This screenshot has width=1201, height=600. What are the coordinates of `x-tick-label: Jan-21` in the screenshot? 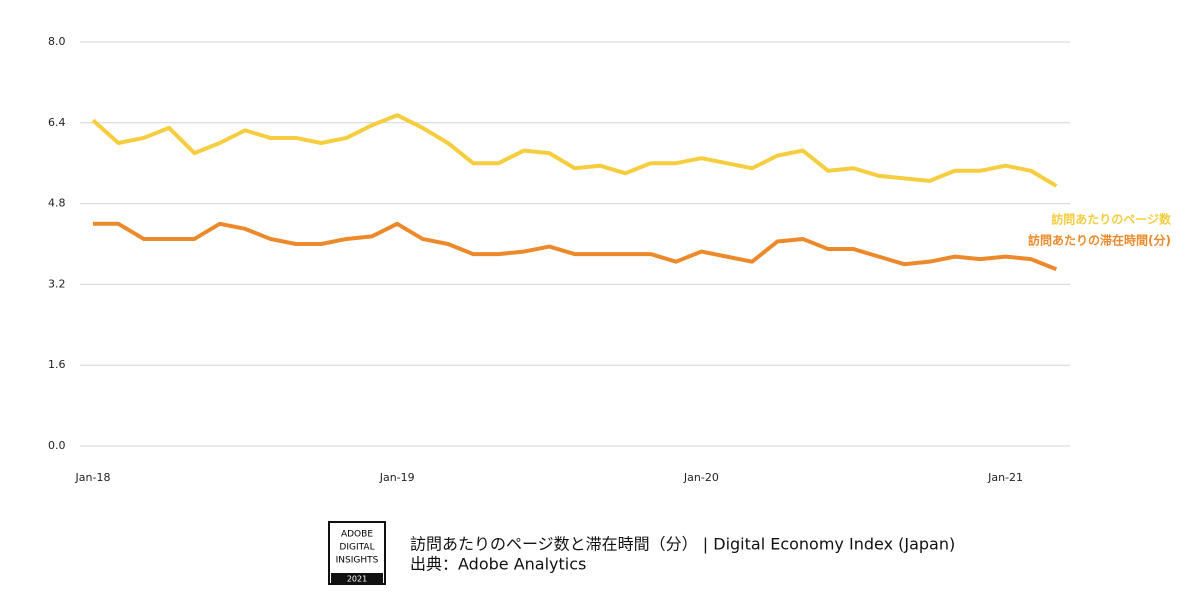 It's located at (1005, 477).